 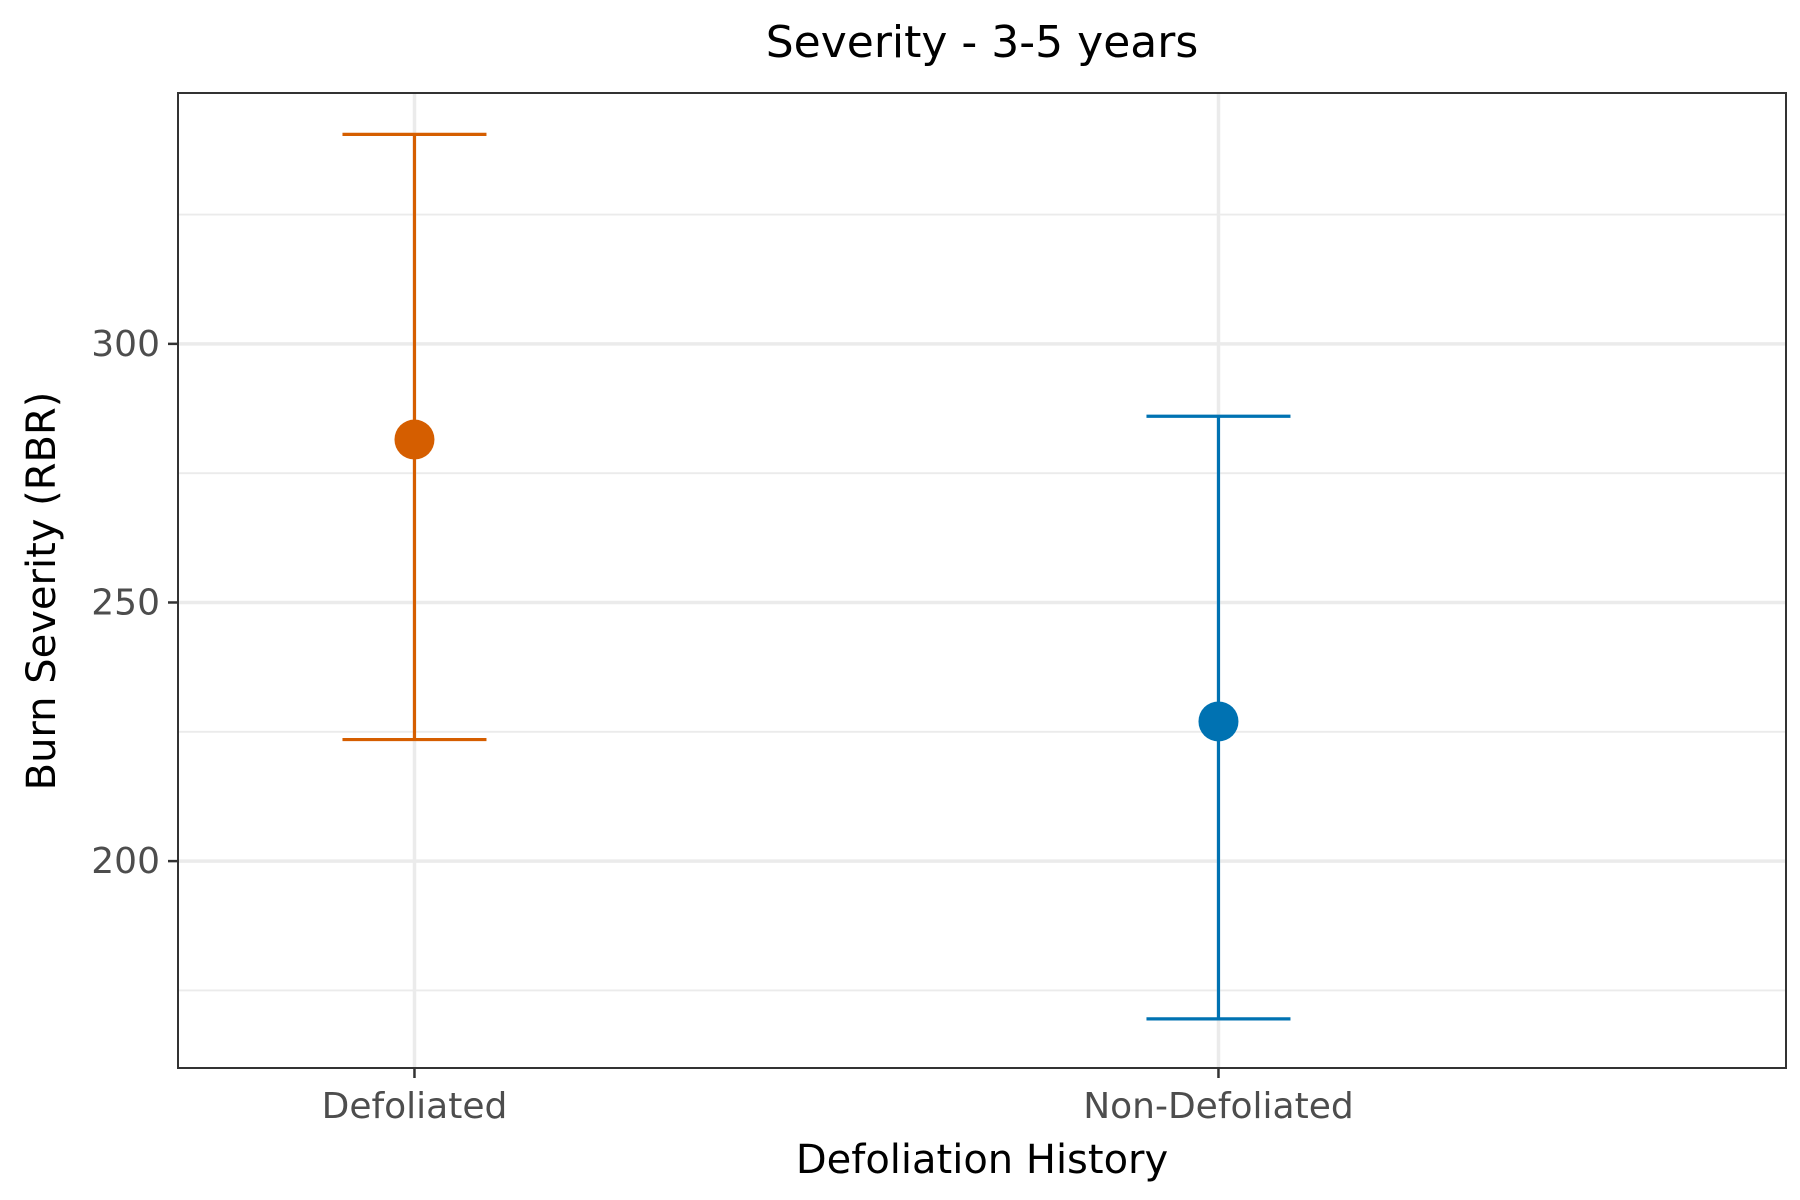 I want to click on y-tick-label: 200, so click(x=125, y=861).